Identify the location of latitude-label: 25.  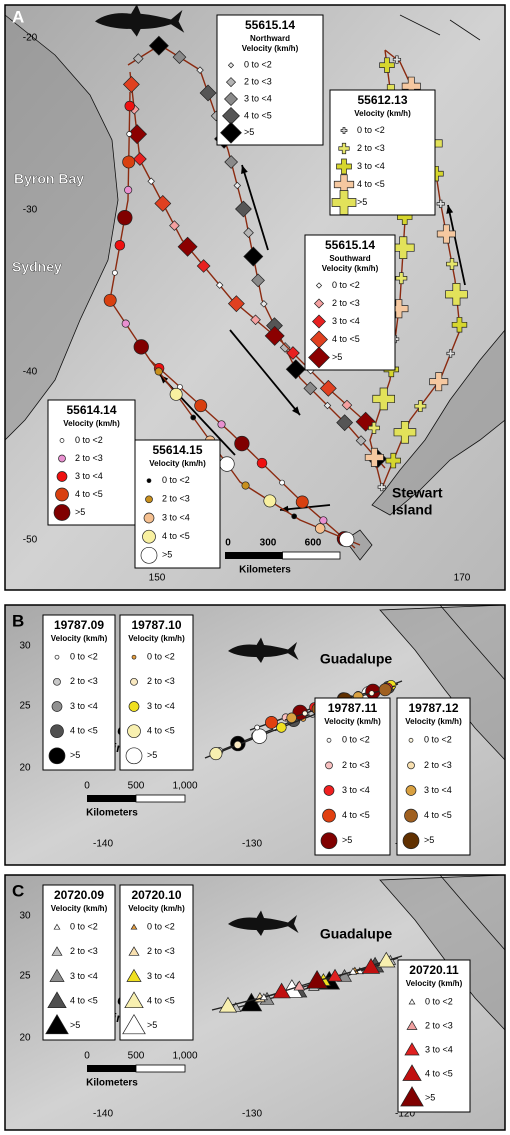
(25, 976).